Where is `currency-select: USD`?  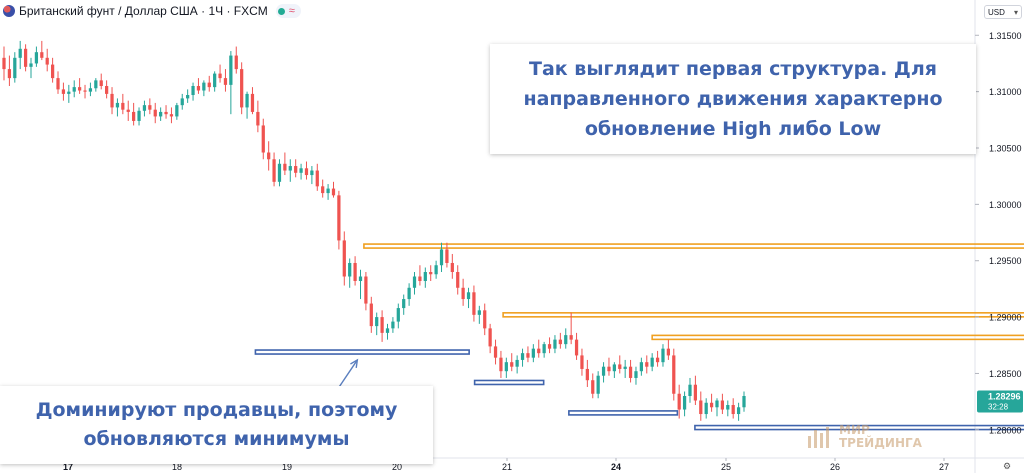
currency-select: USD is located at coordinates (1003, 12).